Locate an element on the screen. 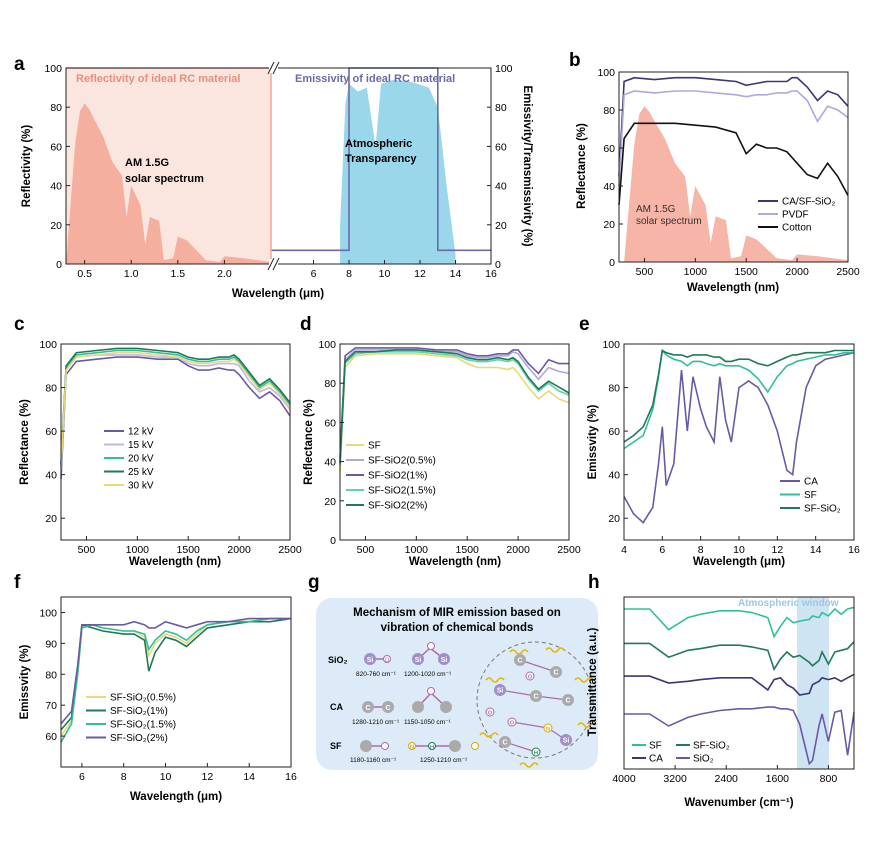  legend-label: CA is located at coordinates (656, 759).